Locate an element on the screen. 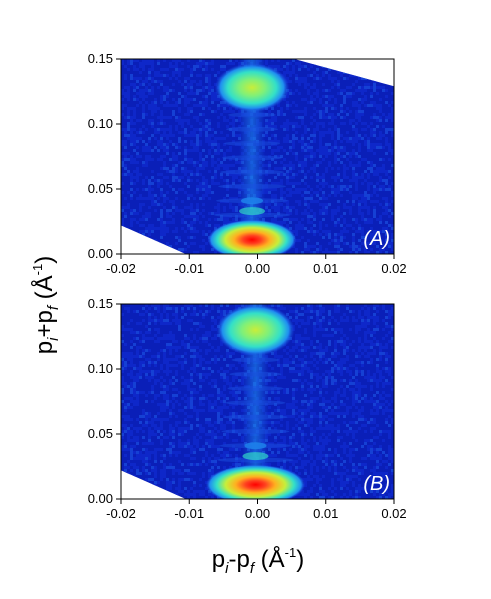 The height and width of the screenshot is (599, 491). panel-label: (B) is located at coordinates (376, 484).